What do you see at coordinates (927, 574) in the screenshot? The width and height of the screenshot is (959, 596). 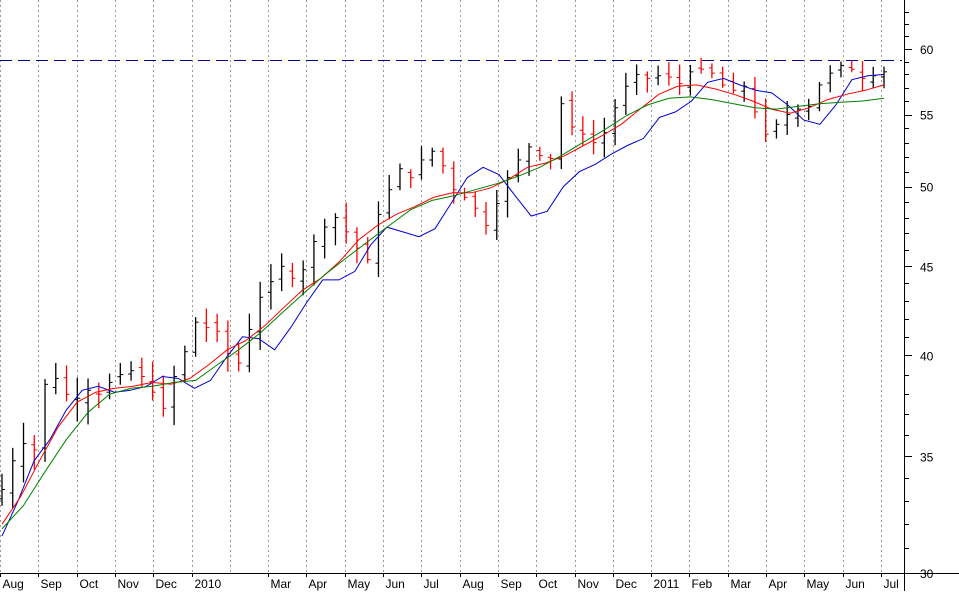 I see `y-tick-label: 30` at bounding box center [927, 574].